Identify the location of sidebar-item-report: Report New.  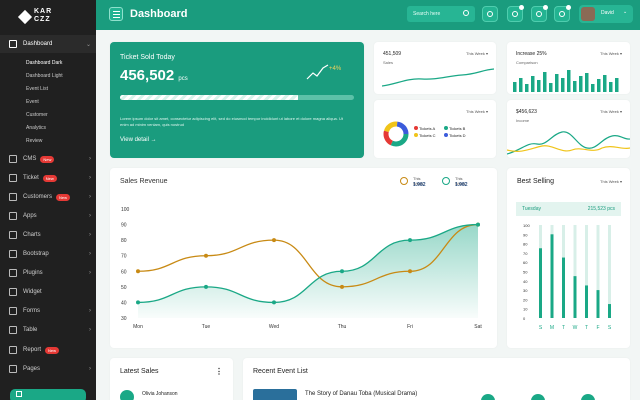
(48, 350).